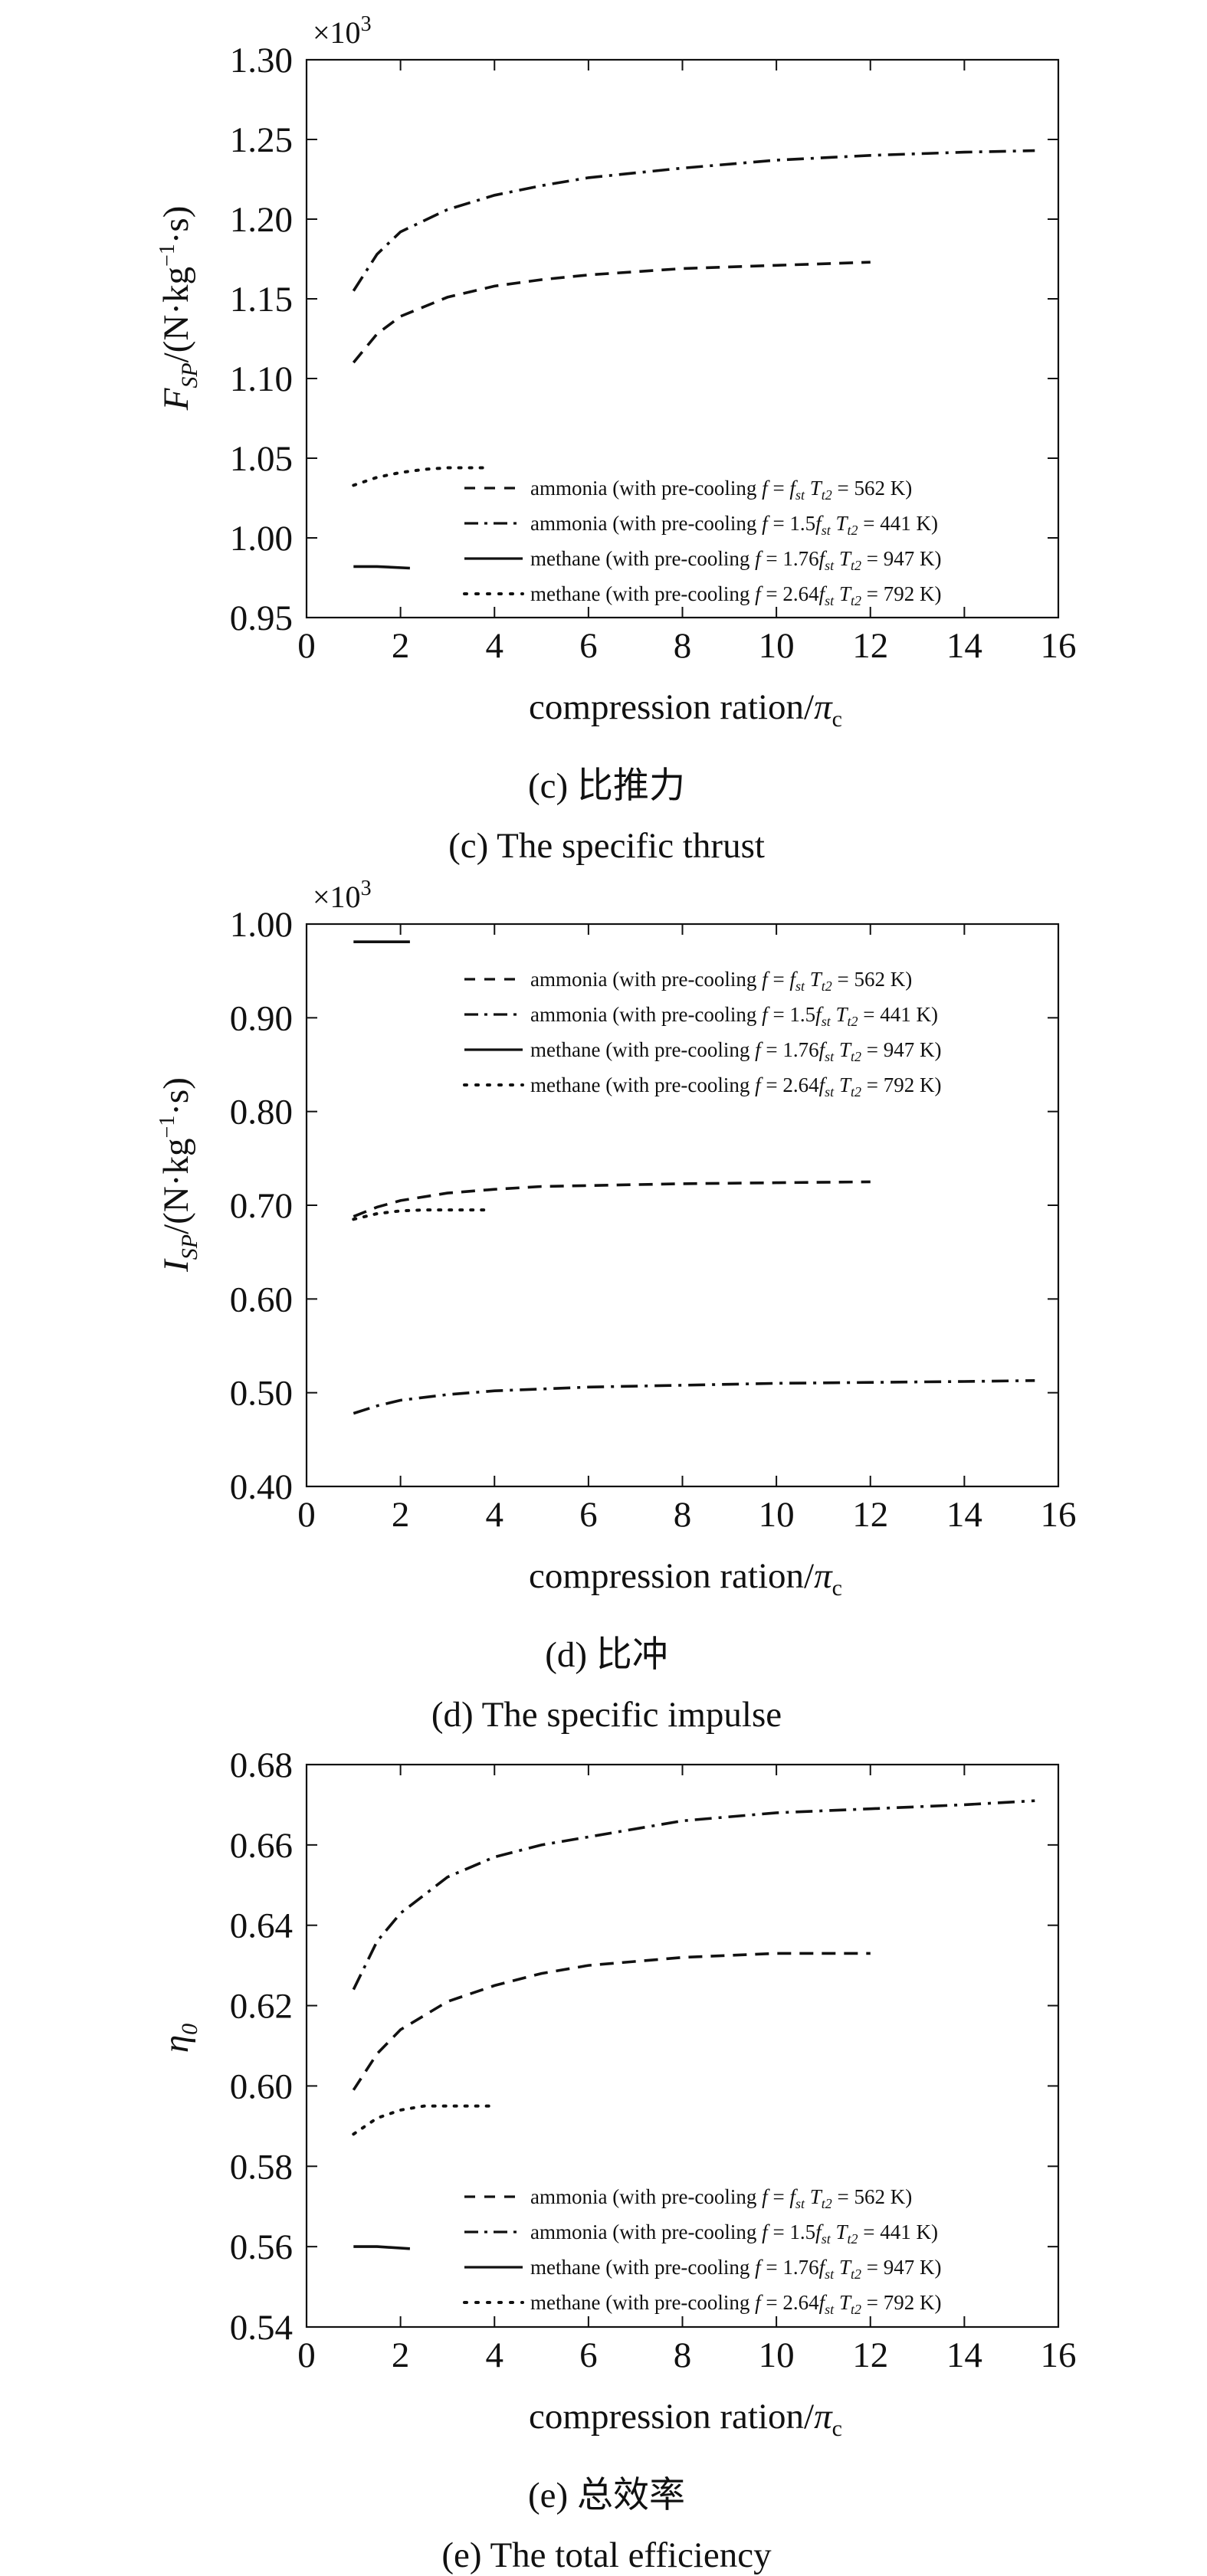 This screenshot has width=1207, height=2576. Describe the element at coordinates (262, 1018) in the screenshot. I see `y-tick-label: 0.90` at that location.